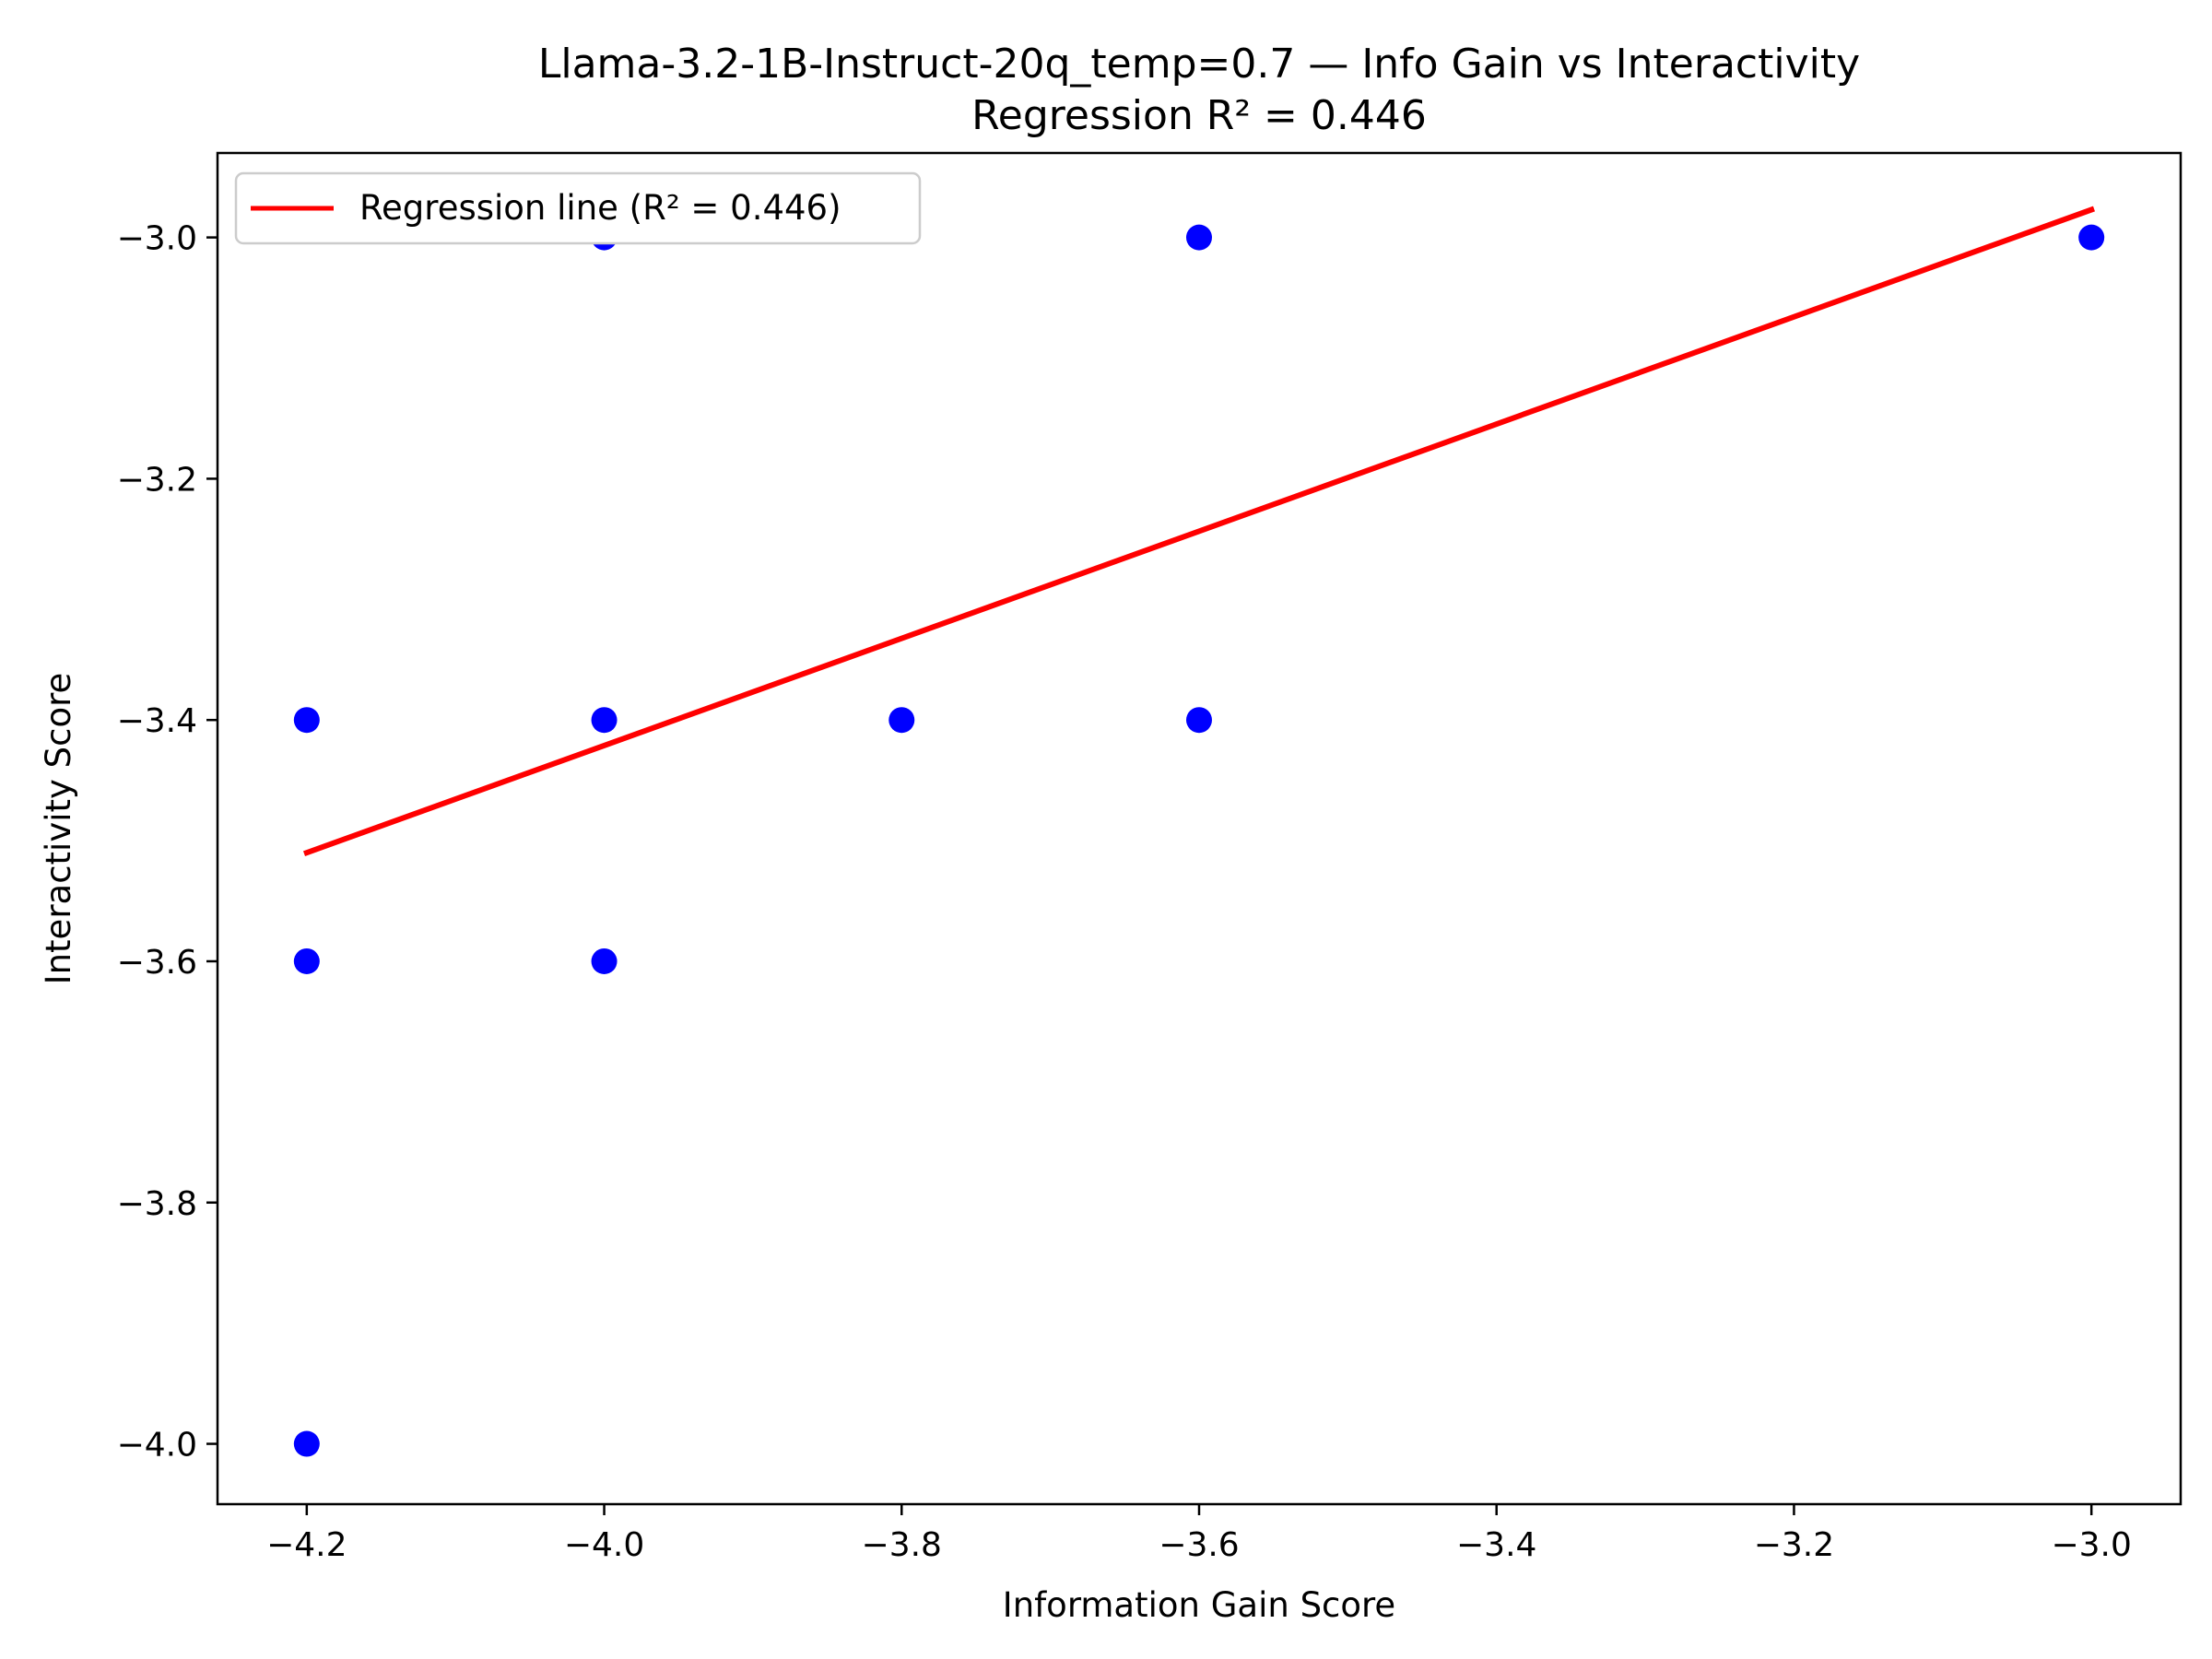  I want to click on legend-box, so click(578, 208).